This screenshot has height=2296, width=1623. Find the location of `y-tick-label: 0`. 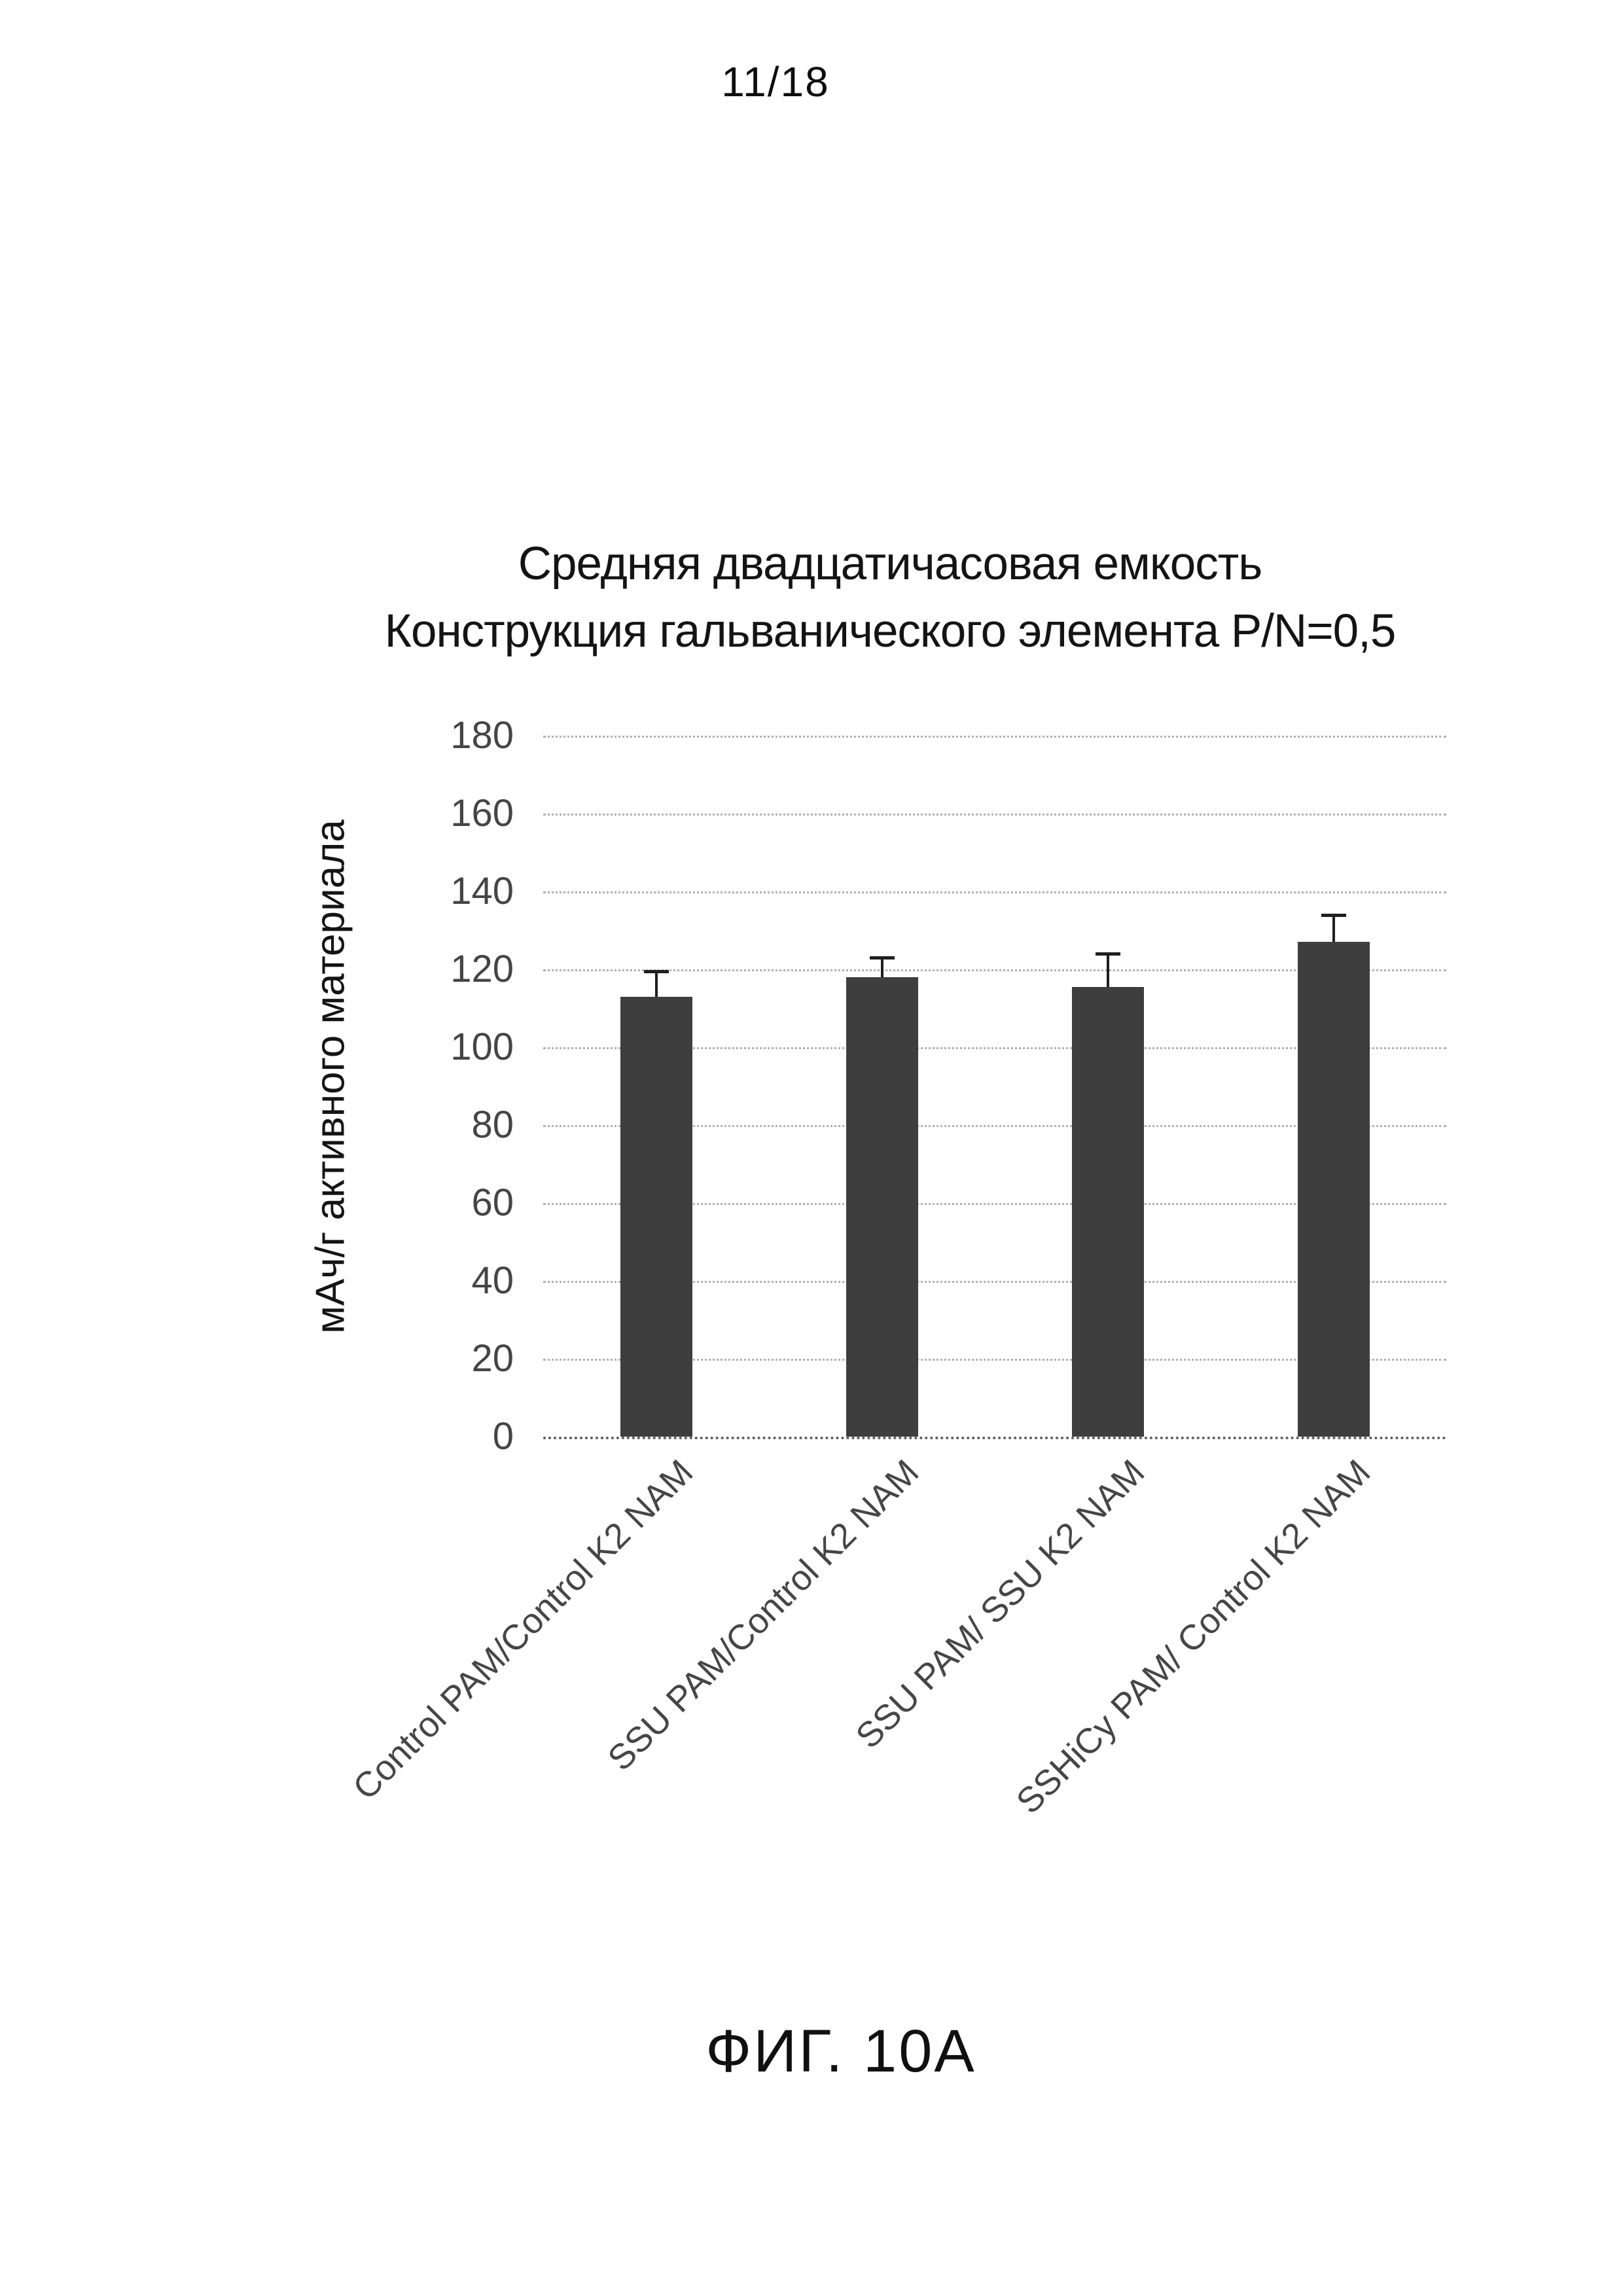

y-tick-label: 0 is located at coordinates (503, 1436).